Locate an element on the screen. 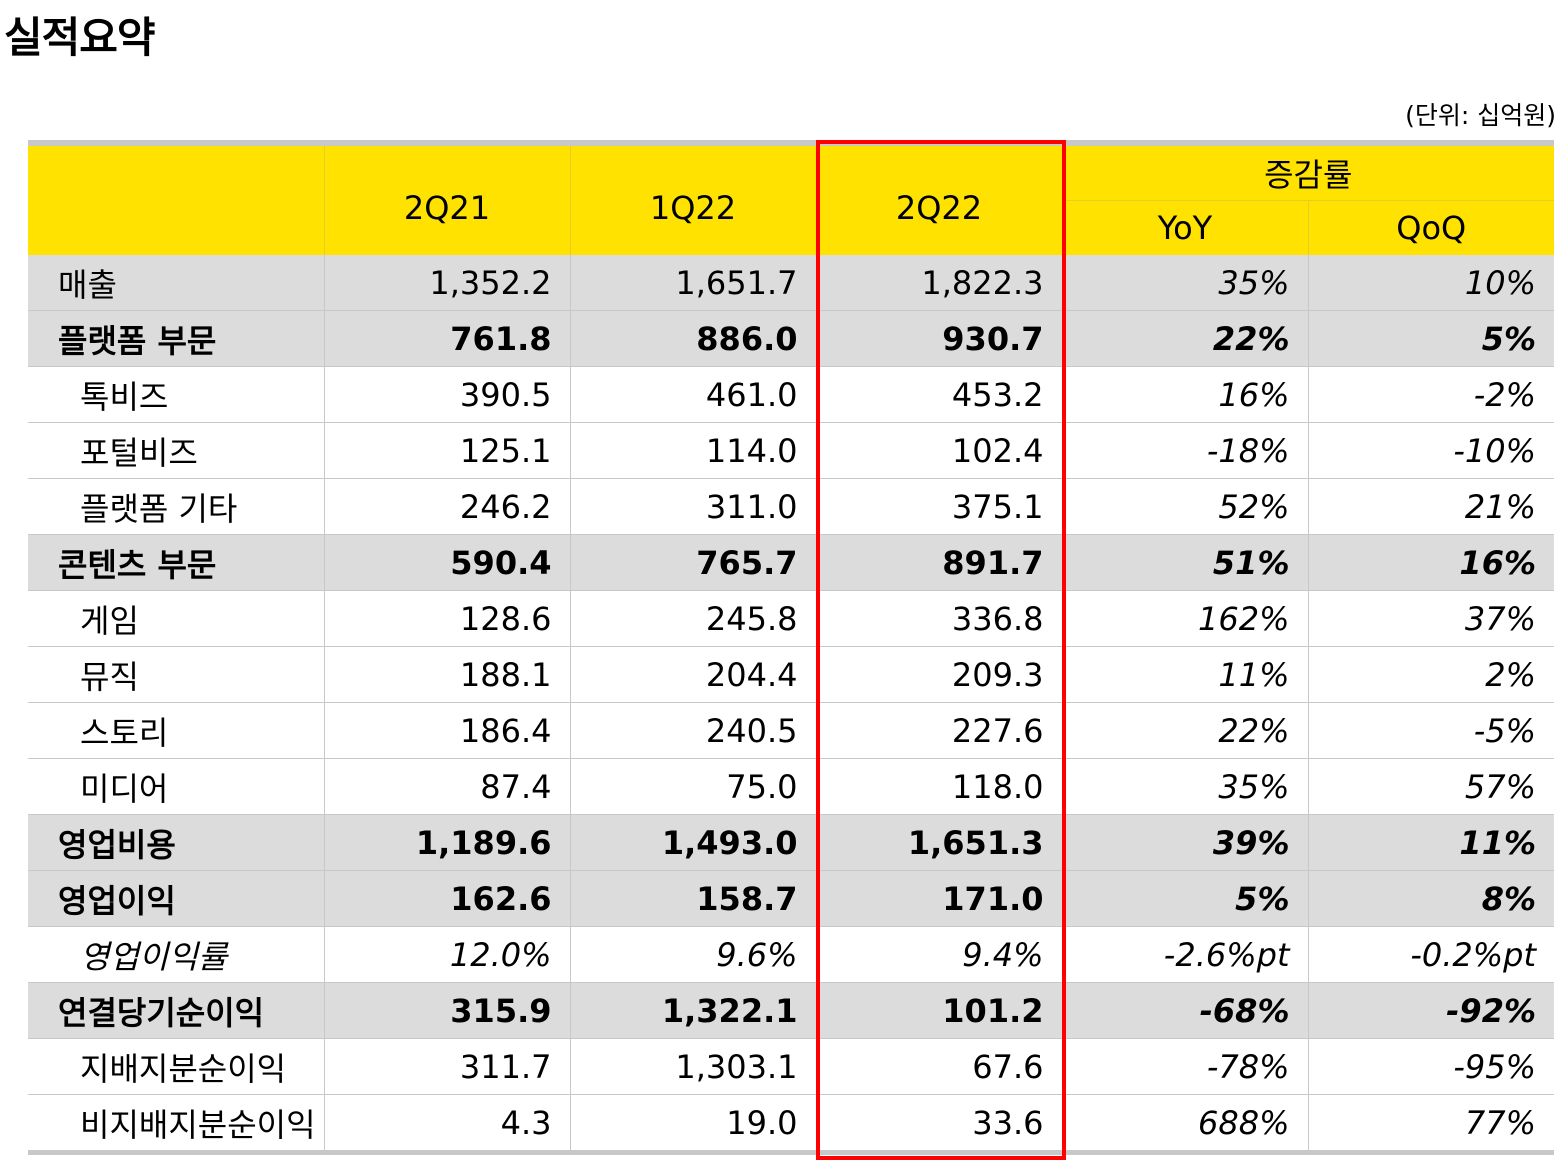 The width and height of the screenshot is (1566, 1170). row-label: 뮤직 is located at coordinates (176, 674).